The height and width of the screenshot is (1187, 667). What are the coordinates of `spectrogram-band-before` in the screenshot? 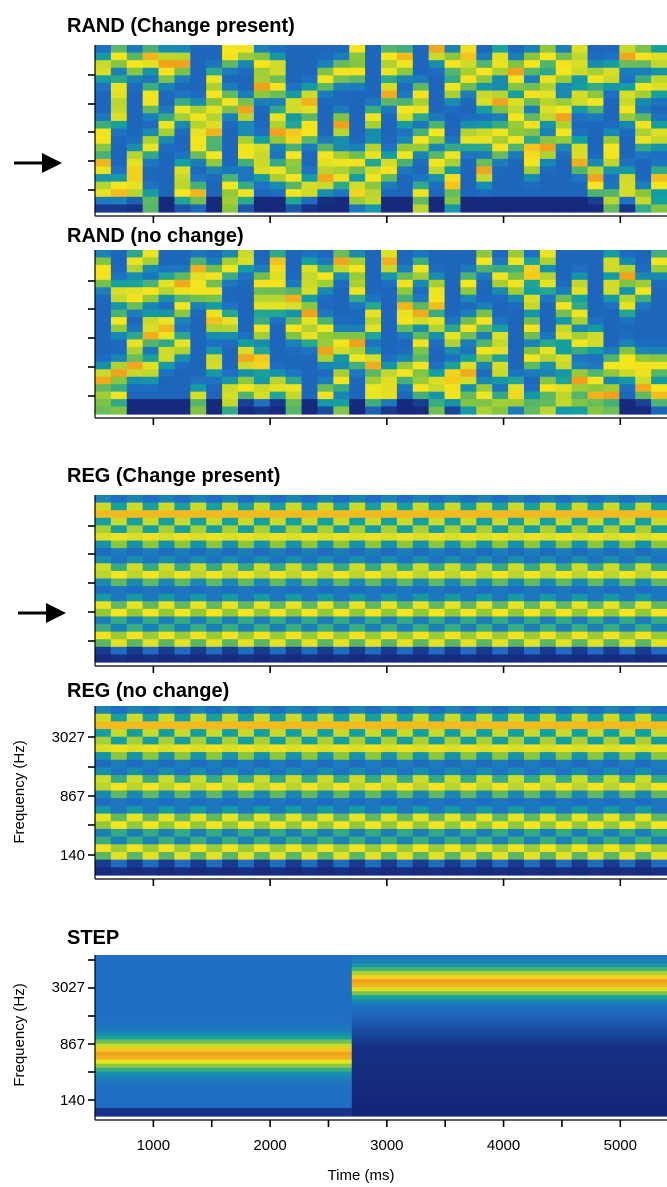 It's located at (223, 1013).